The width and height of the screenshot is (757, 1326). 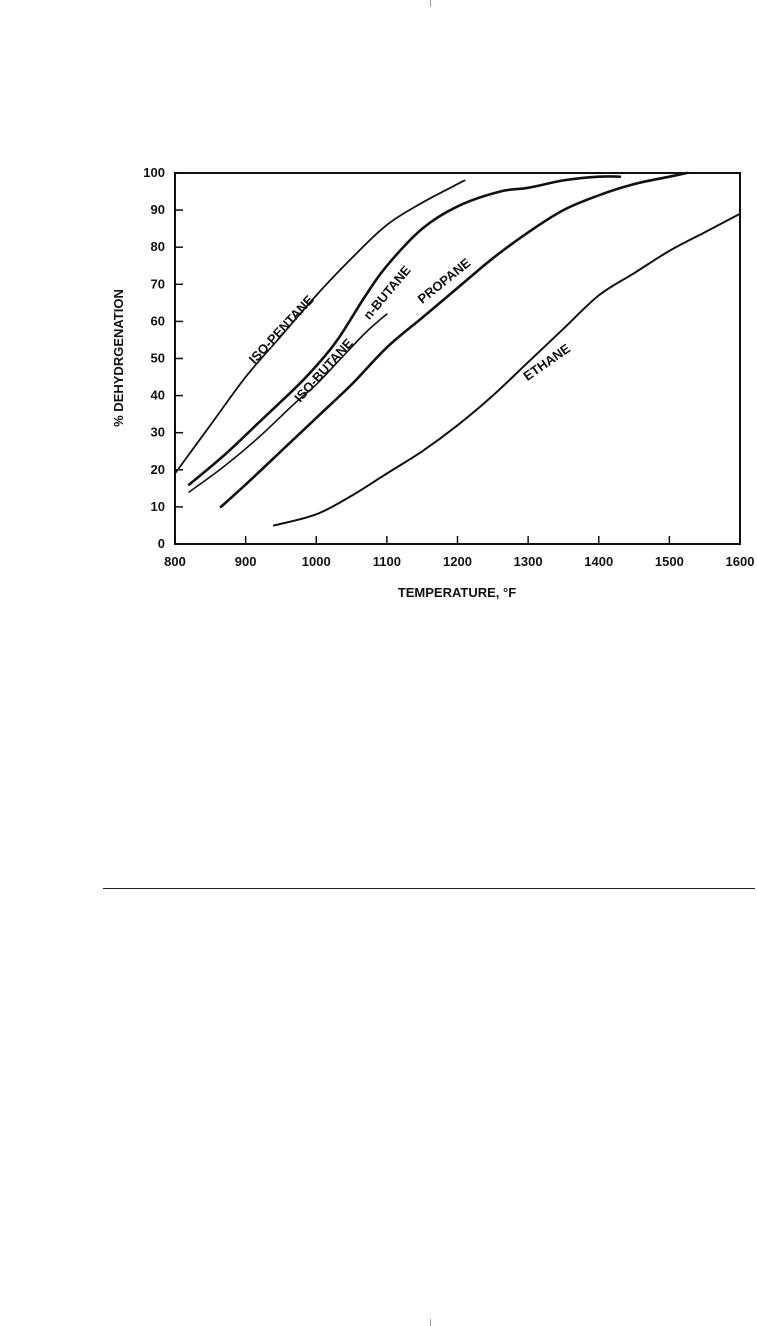 What do you see at coordinates (316, 561) in the screenshot?
I see `x-tick-label: 1000` at bounding box center [316, 561].